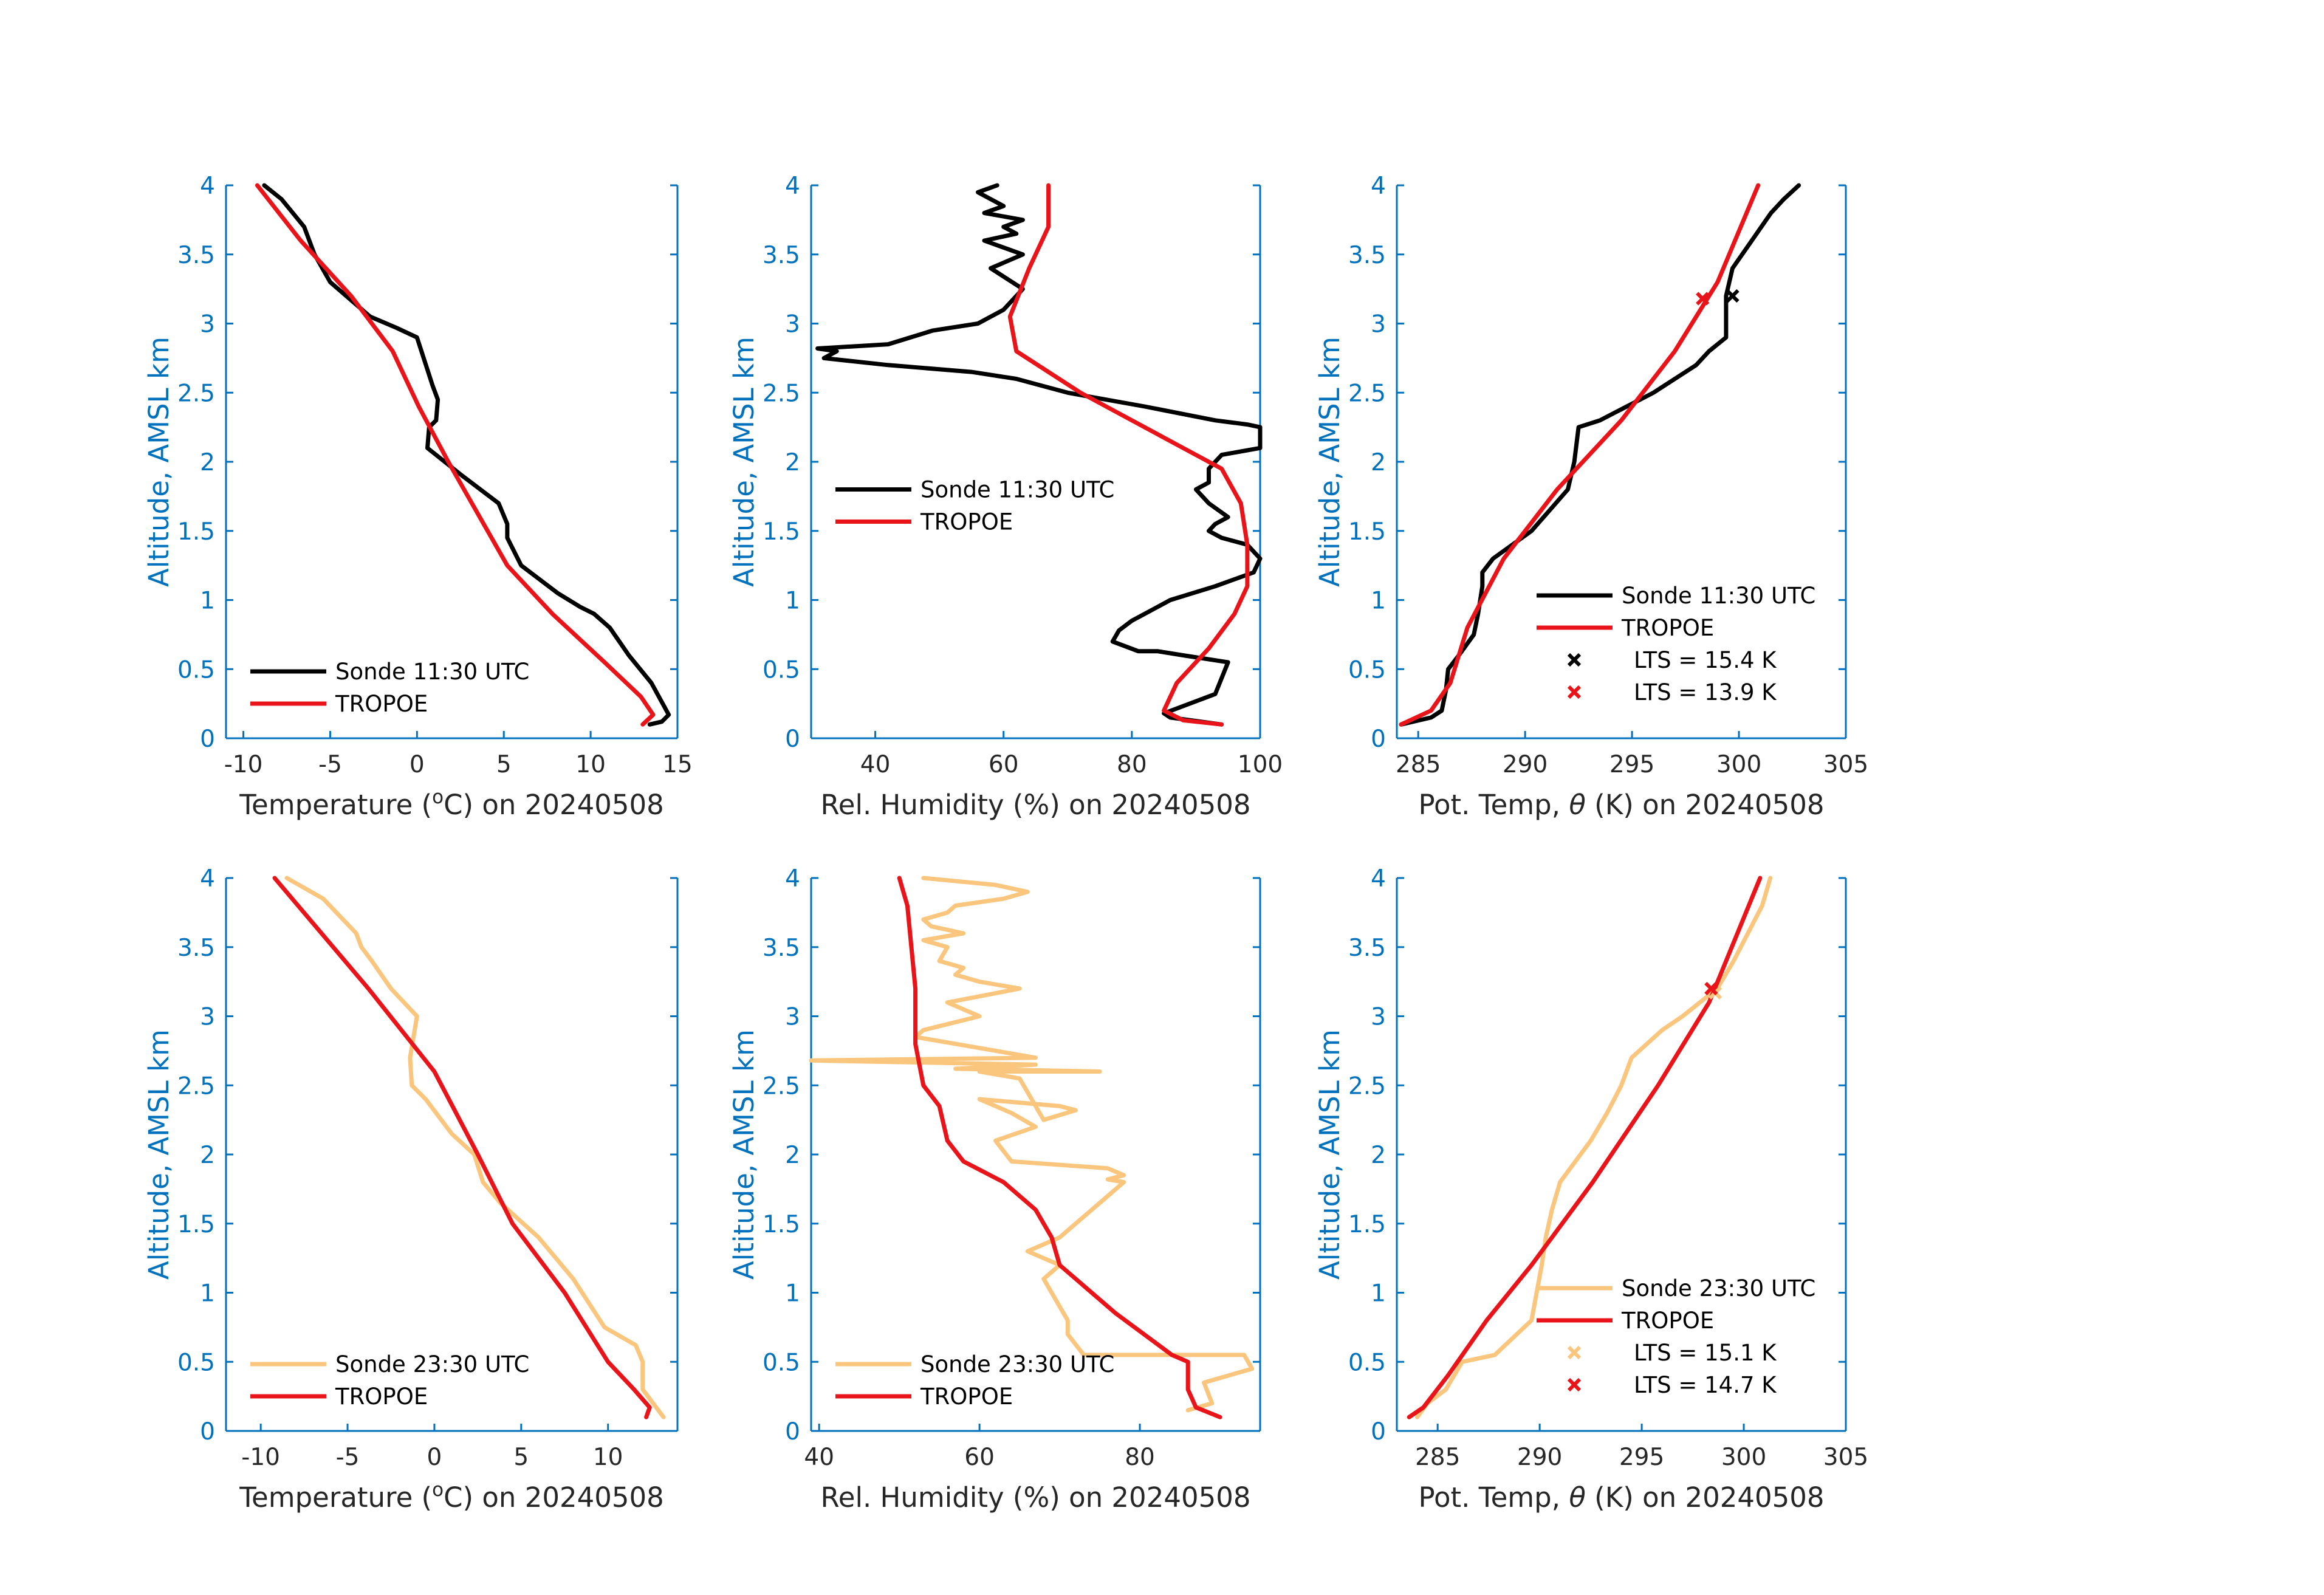 The image size is (2324, 1595). I want to click on x-tick-label: 290, so click(1540, 1457).